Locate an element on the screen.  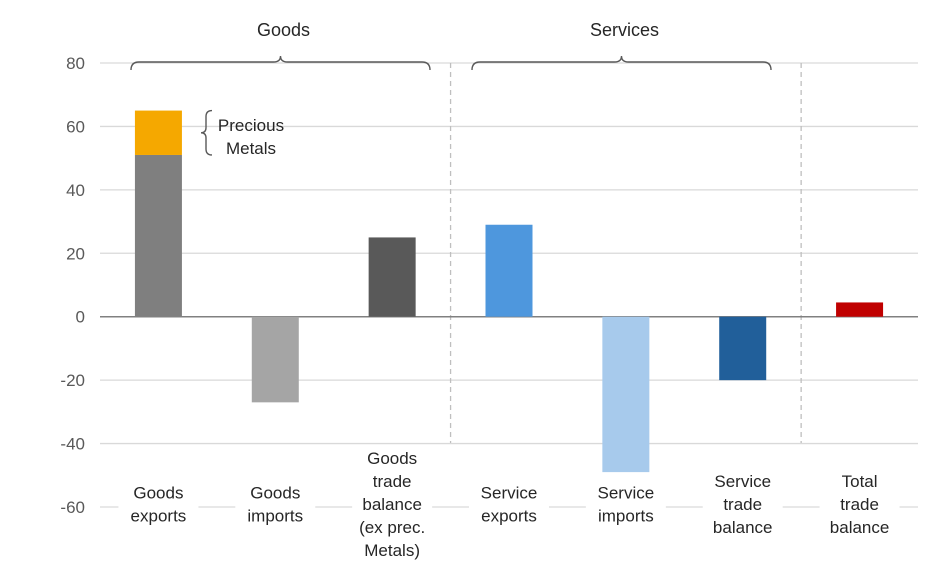
annotation-brace is located at coordinates (206, 132).